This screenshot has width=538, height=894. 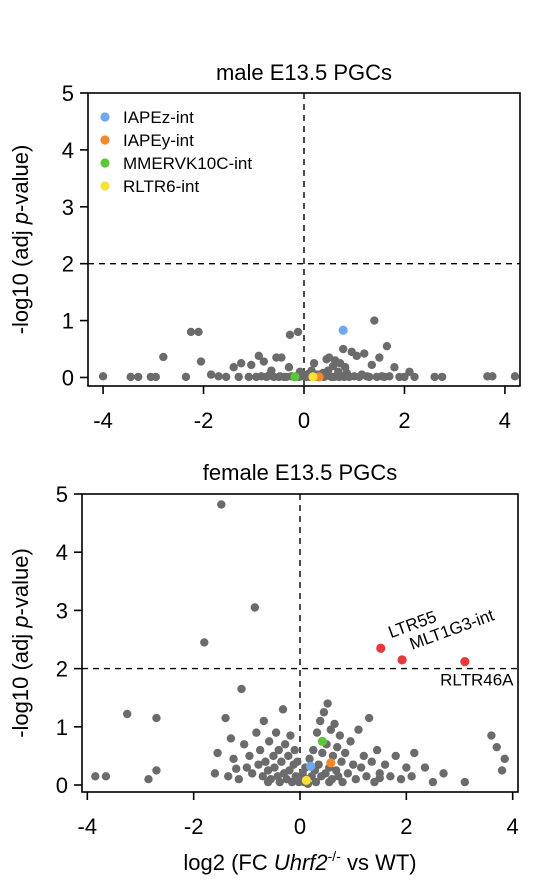 I want to click on annotation-label: RLTR46A, so click(x=477, y=680).